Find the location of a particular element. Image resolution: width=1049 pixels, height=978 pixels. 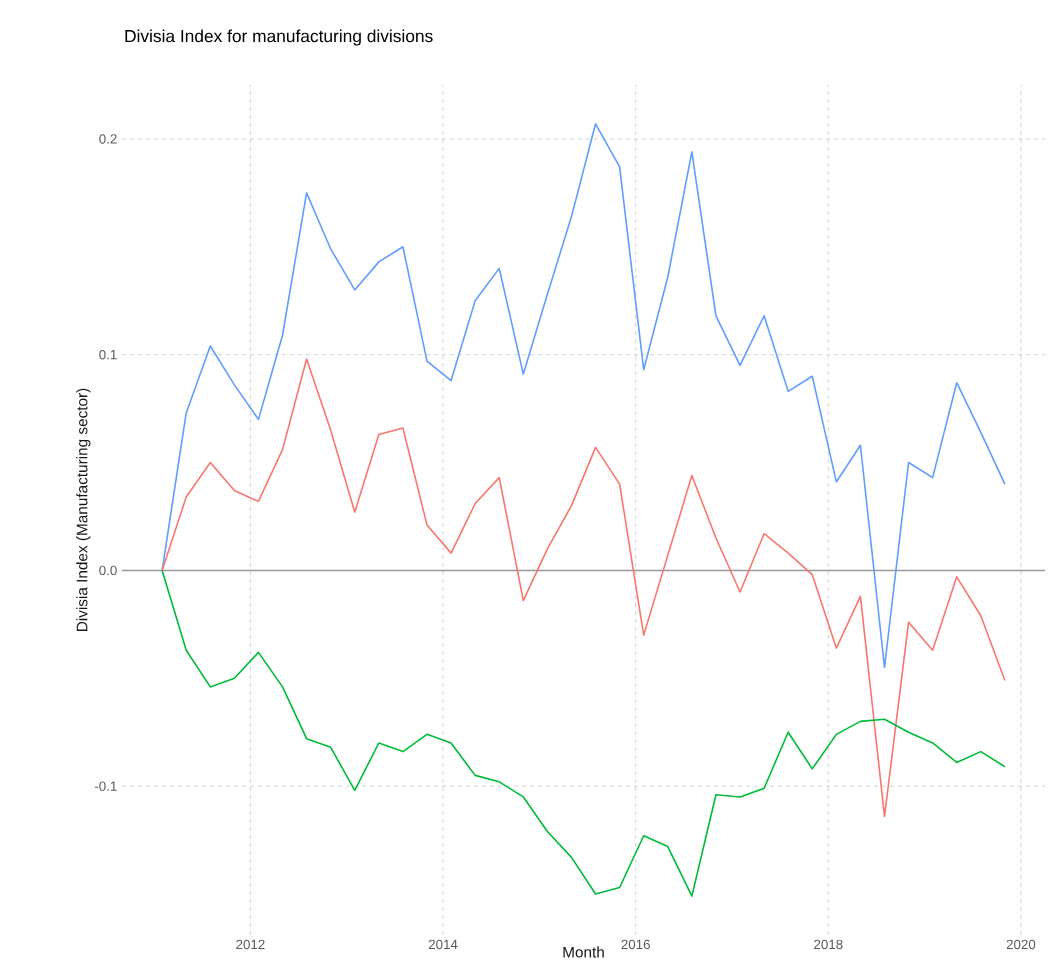

y-tick-label: 0.1 is located at coordinates (108, 354).